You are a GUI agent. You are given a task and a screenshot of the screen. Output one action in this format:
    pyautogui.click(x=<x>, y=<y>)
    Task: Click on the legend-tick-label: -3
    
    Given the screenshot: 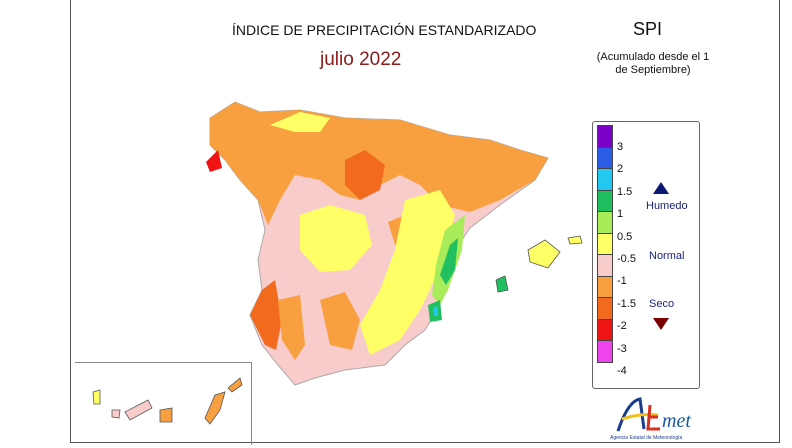 What is the action you would take?
    pyautogui.click(x=622, y=348)
    